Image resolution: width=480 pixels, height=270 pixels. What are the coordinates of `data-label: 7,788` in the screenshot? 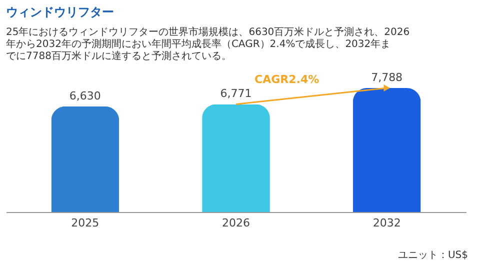 It's located at (387, 77).